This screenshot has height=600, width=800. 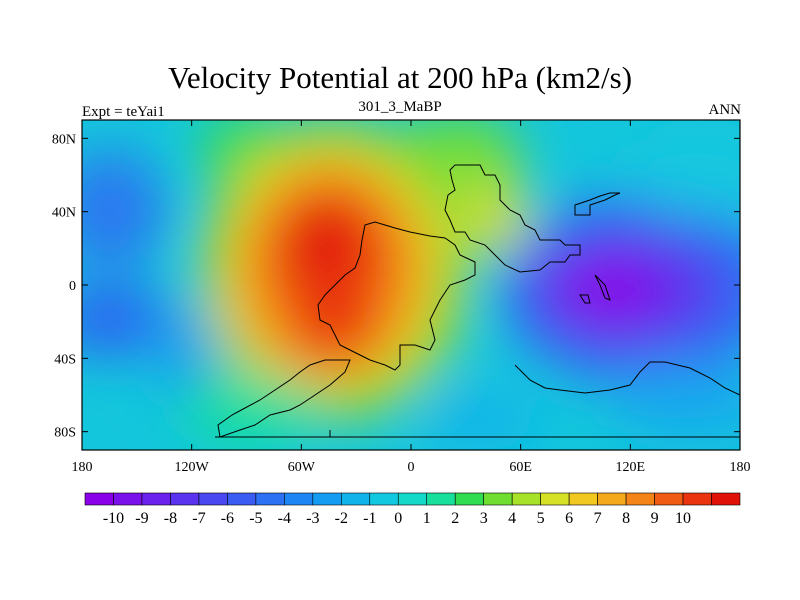 I want to click on colorbar-label: 2, so click(x=455, y=518).